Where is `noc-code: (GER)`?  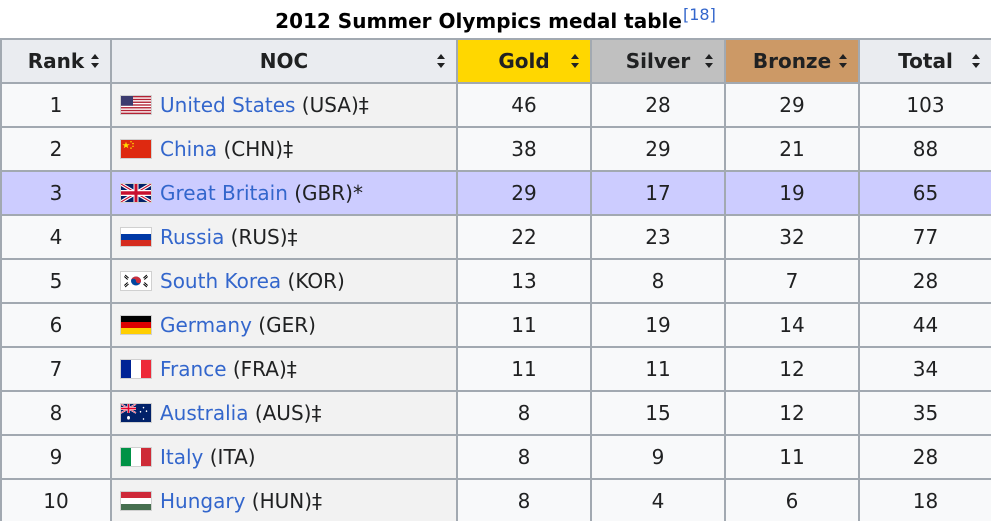 noc-code: (GER) is located at coordinates (283, 325).